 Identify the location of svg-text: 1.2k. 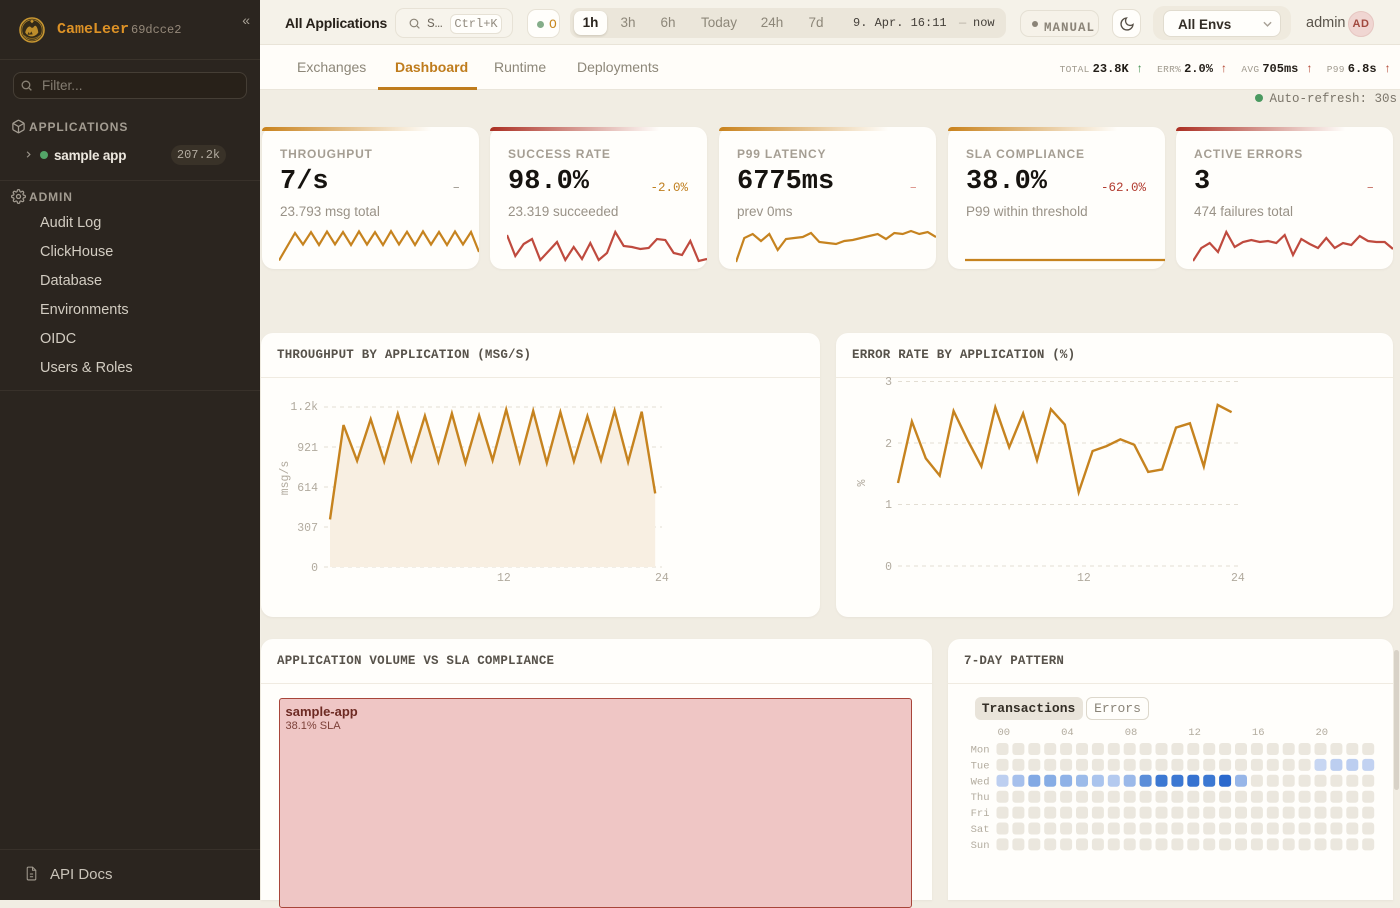
(304, 407).